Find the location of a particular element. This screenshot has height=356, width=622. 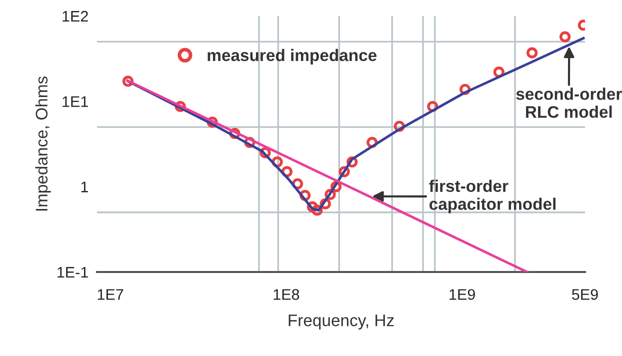

y-tick-label: 1E-1 is located at coordinates (73, 272).